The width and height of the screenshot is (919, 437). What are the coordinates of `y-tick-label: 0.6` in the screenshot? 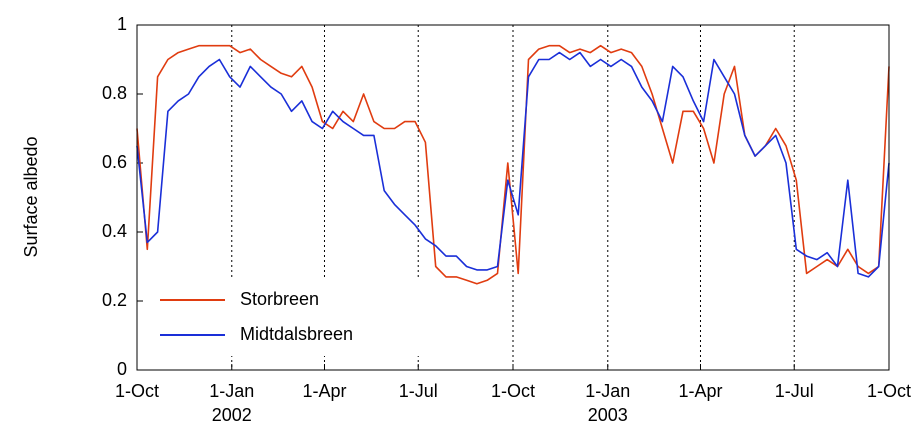 It's located at (114, 162).